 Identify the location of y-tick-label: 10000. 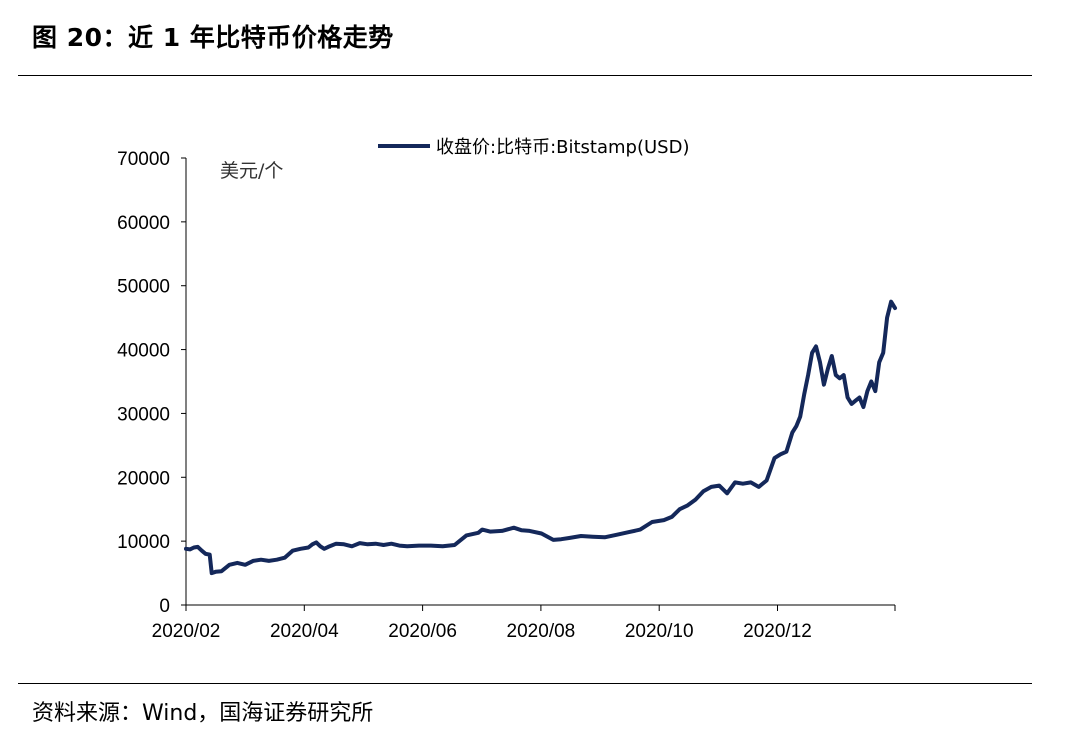
(143, 542).